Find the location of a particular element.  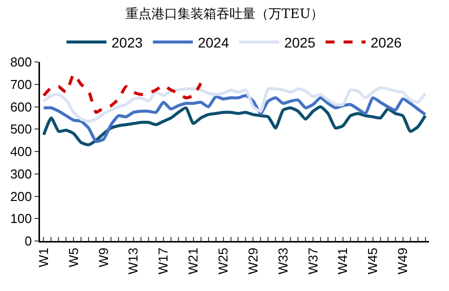

x-tick-label: W29 is located at coordinates (252, 261).